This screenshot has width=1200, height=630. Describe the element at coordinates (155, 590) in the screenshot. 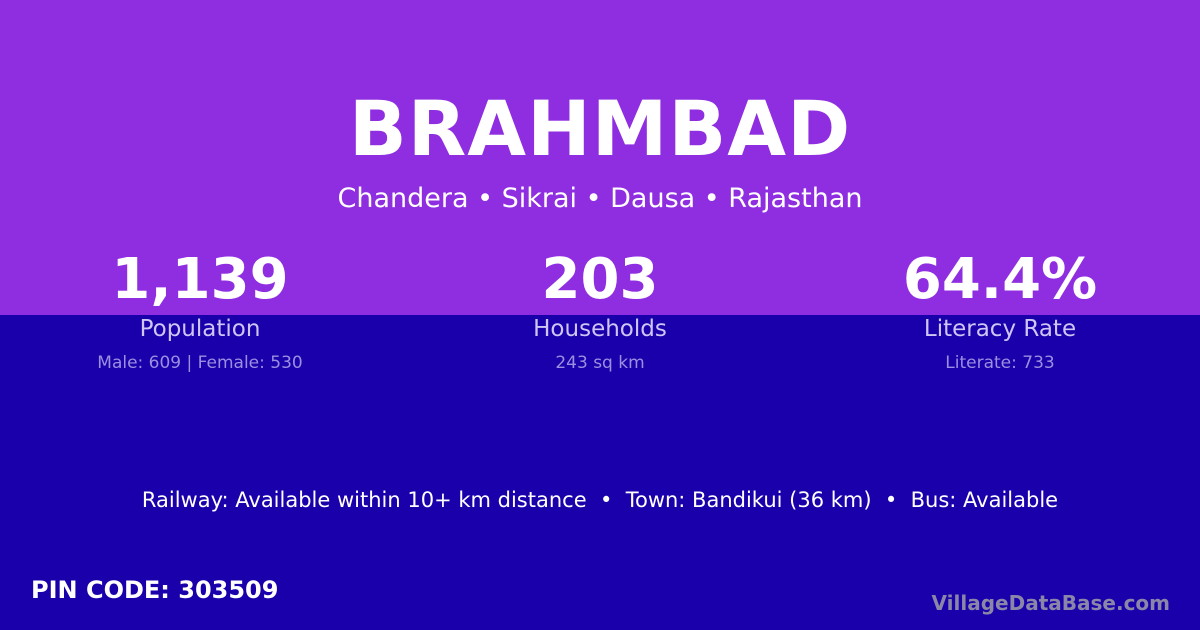

I see `pin-code: PIN CODE: 303509` at that location.